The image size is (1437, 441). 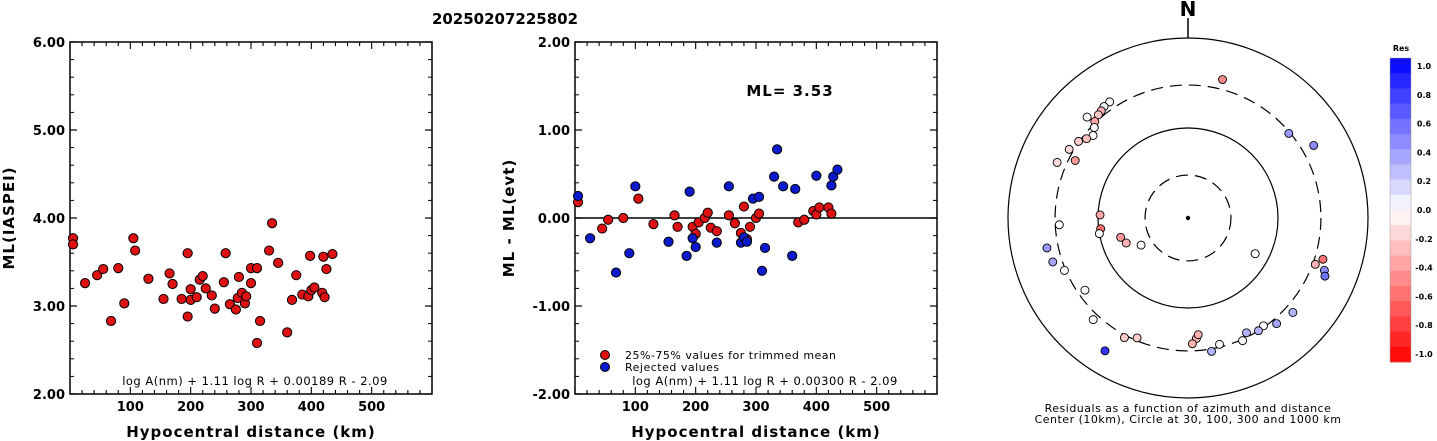 I want to click on ring-300km, so click(x=1188, y=218).